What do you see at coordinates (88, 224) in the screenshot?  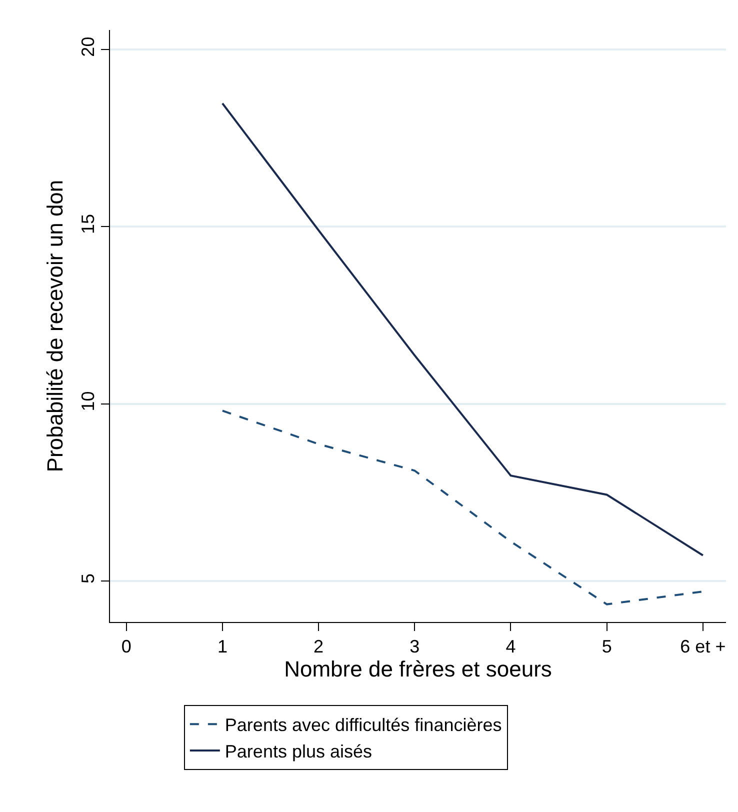 I see `y-tick-label: 15` at bounding box center [88, 224].